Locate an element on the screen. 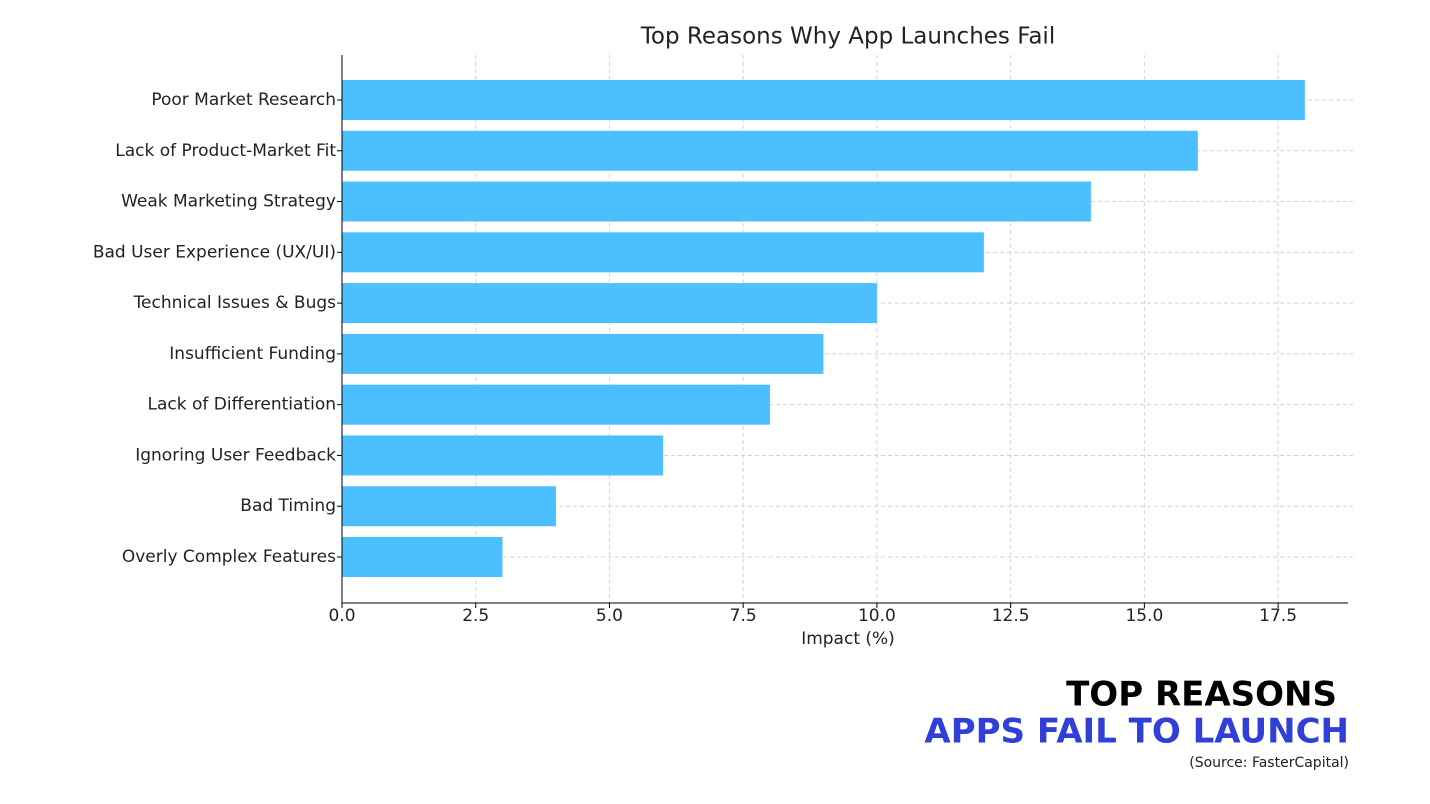  y-tick-label: Bad User Experience (UX/UI) is located at coordinates (214, 252).